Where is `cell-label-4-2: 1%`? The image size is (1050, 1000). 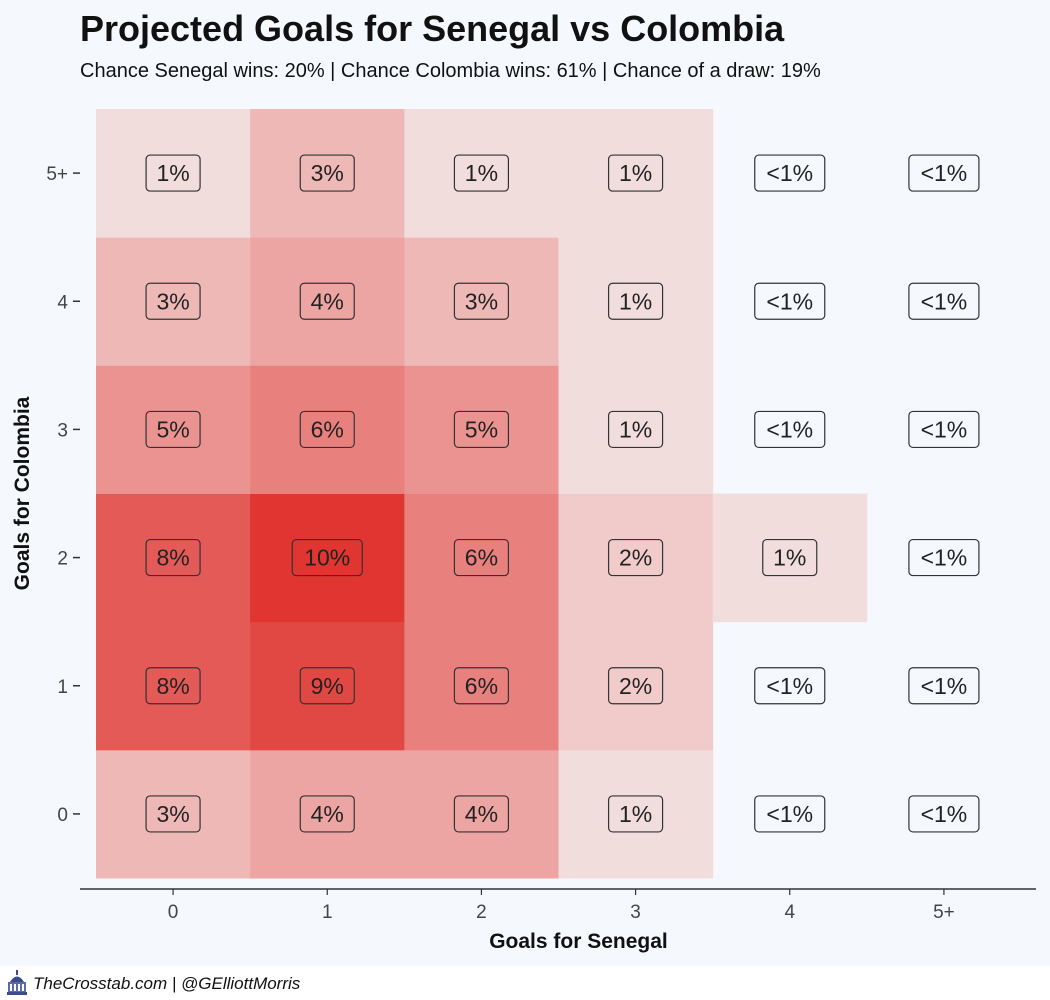 cell-label-4-2: 1% is located at coordinates (790, 557).